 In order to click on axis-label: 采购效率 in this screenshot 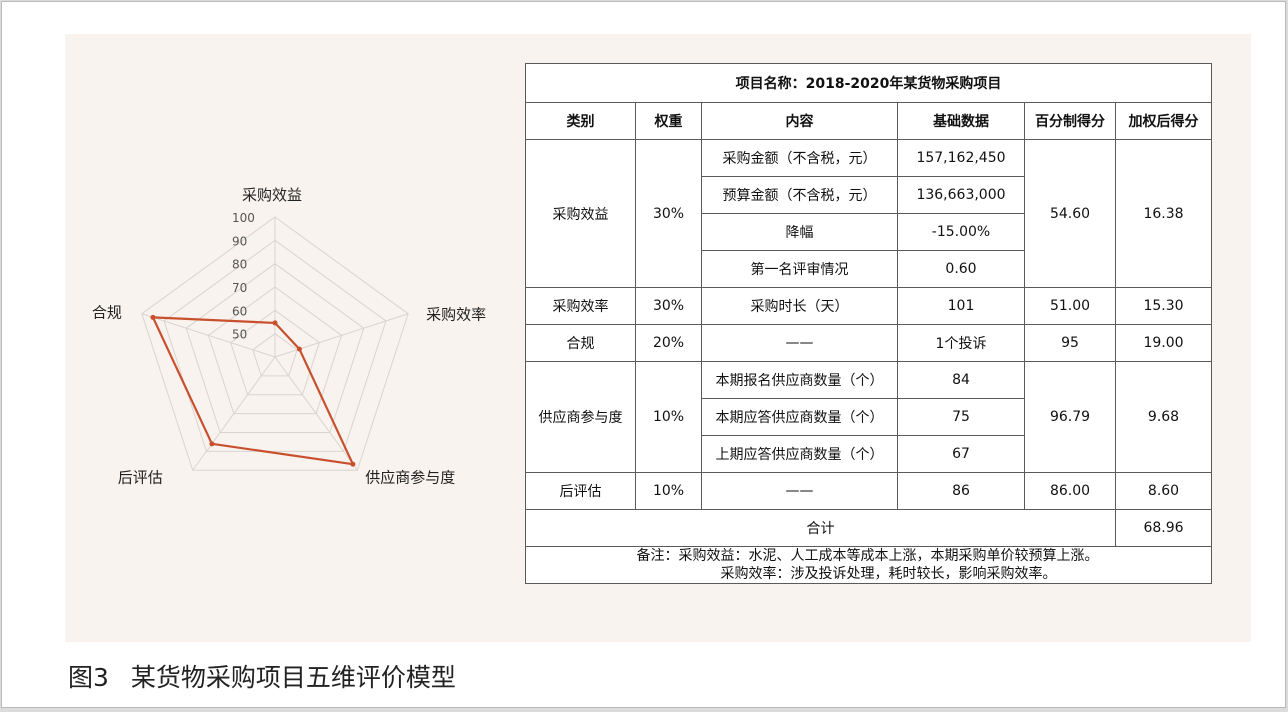, I will do `click(456, 315)`.